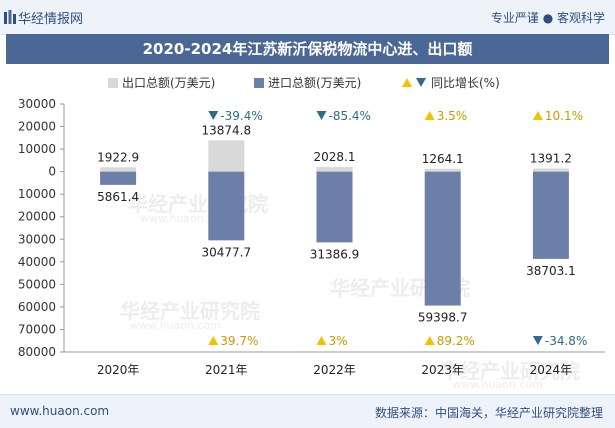  Describe the element at coordinates (307, 17) in the screenshot. I see `top-bar: 华经情报网 专业严谨 ● 客观科学` at that location.